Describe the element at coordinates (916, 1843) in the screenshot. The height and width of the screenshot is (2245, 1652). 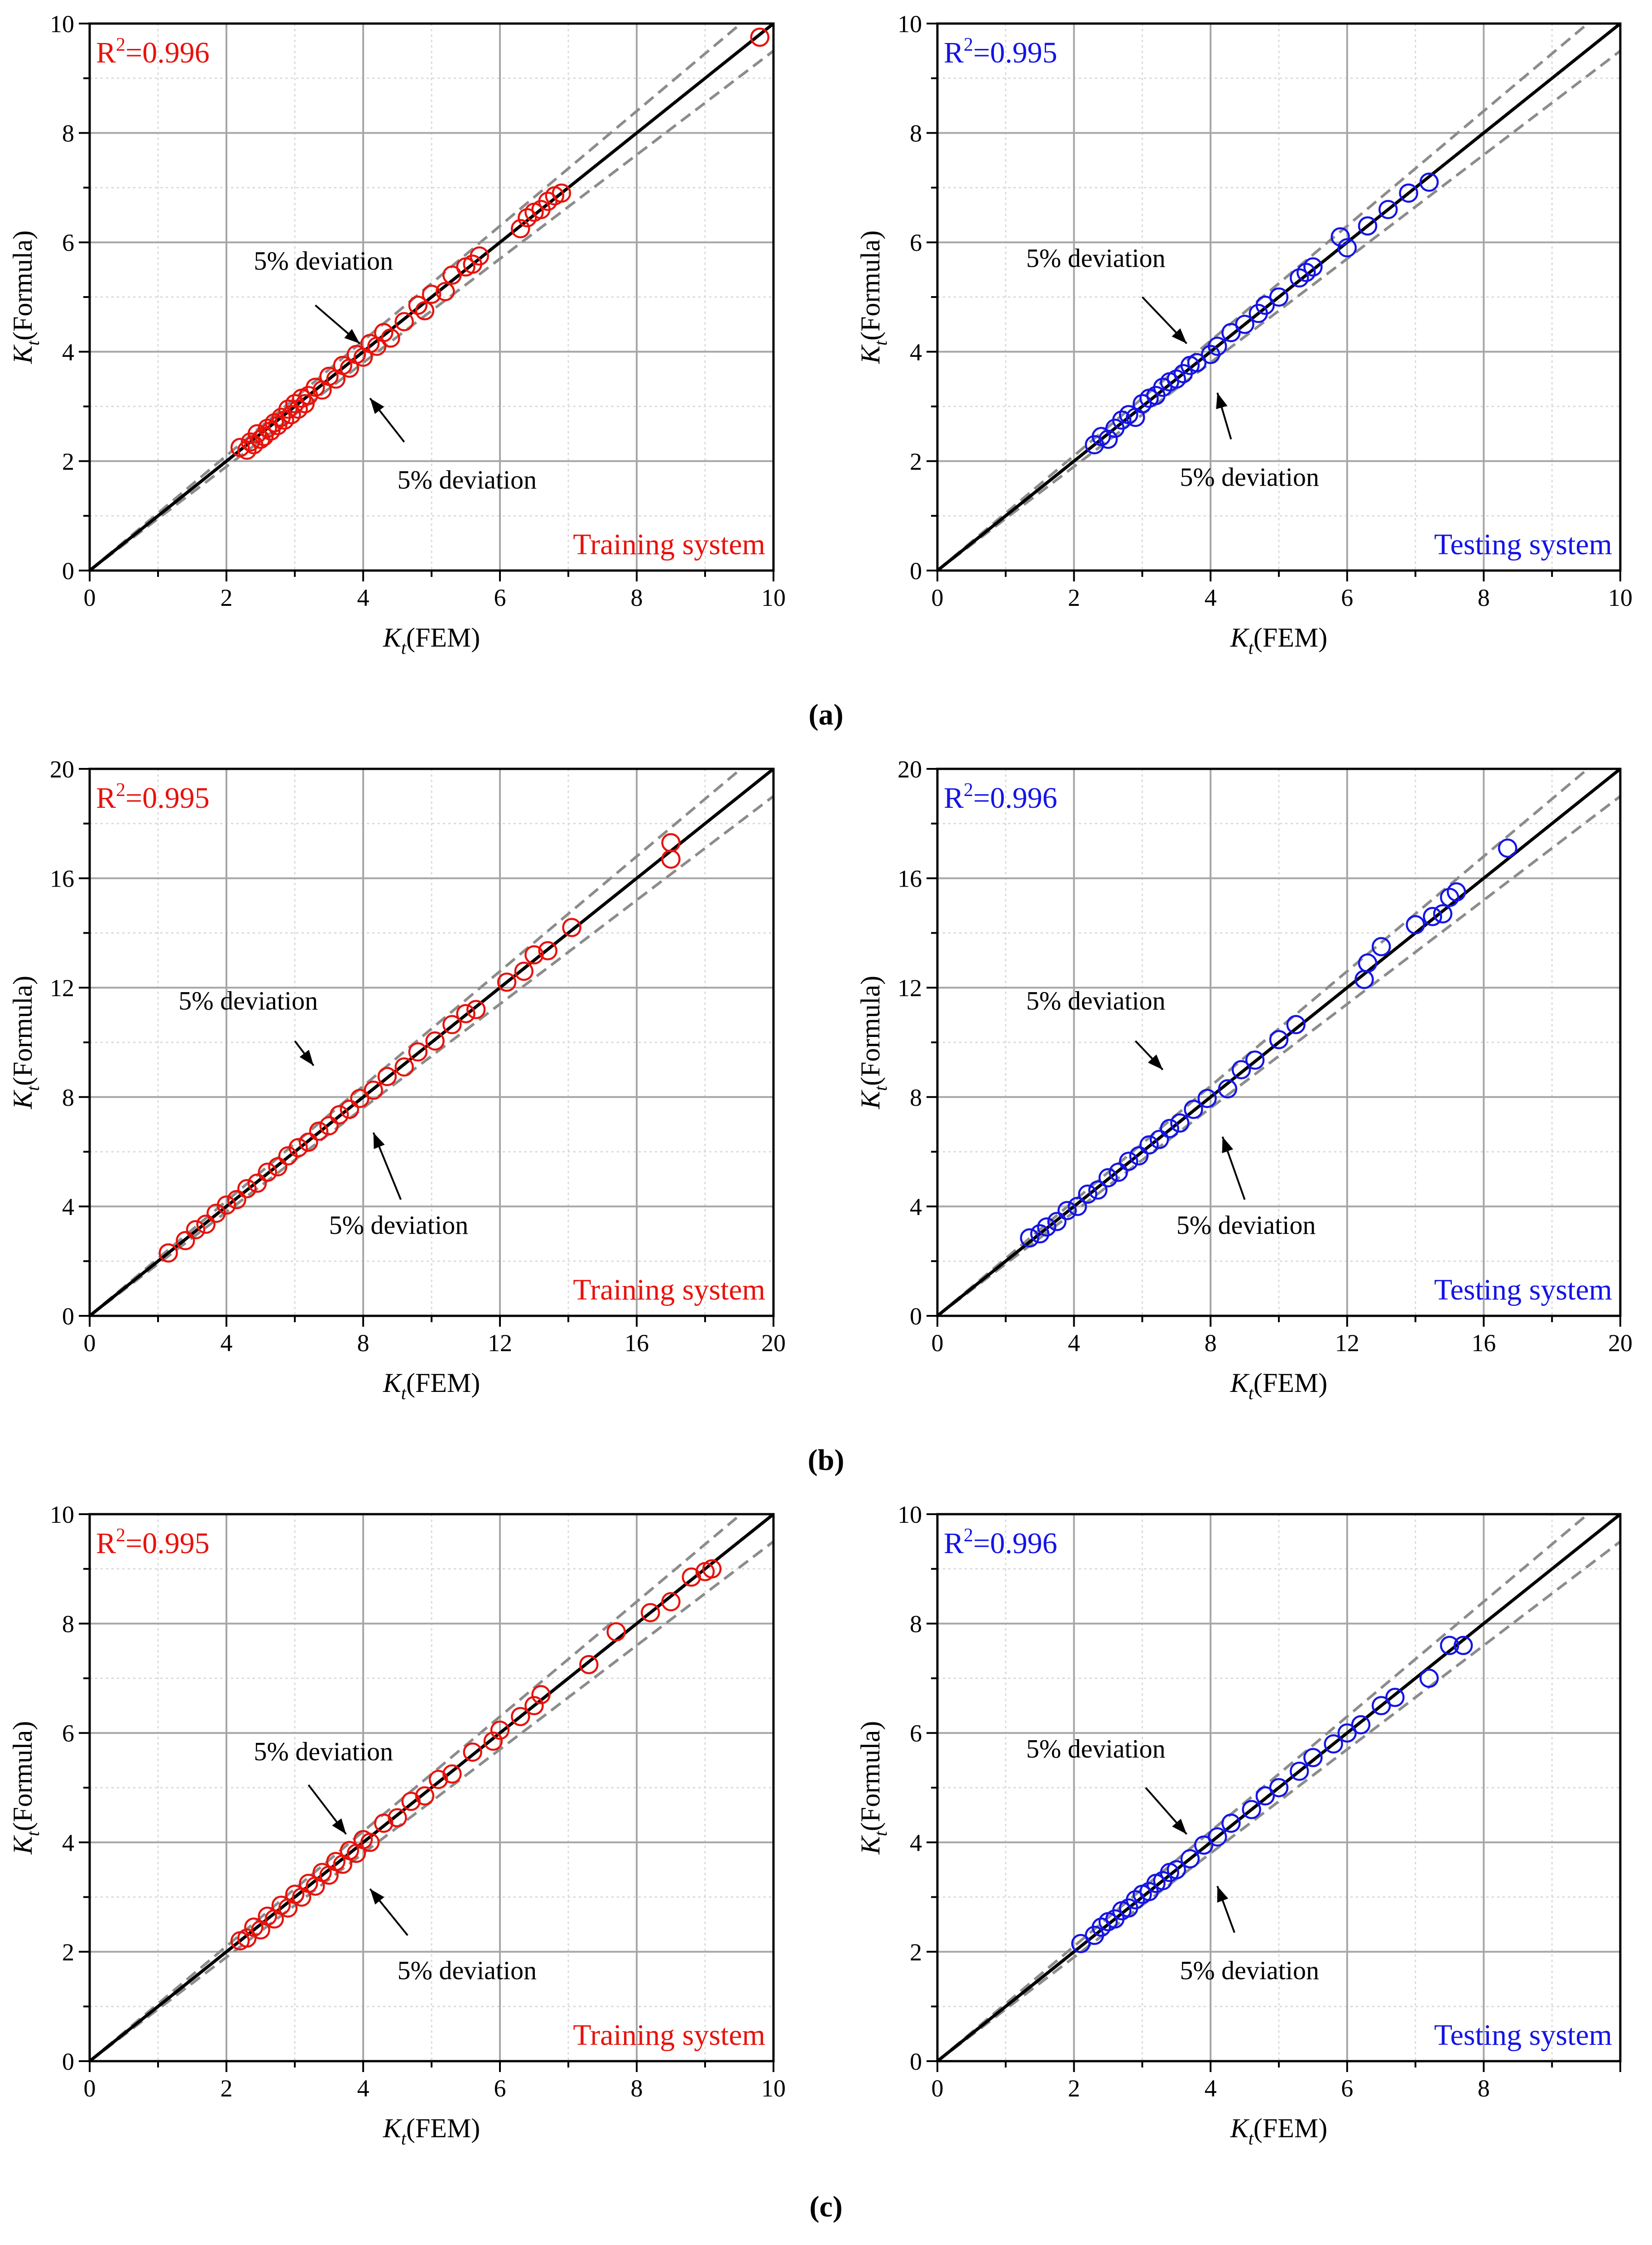
I see `y-tick-label: 4` at that location.